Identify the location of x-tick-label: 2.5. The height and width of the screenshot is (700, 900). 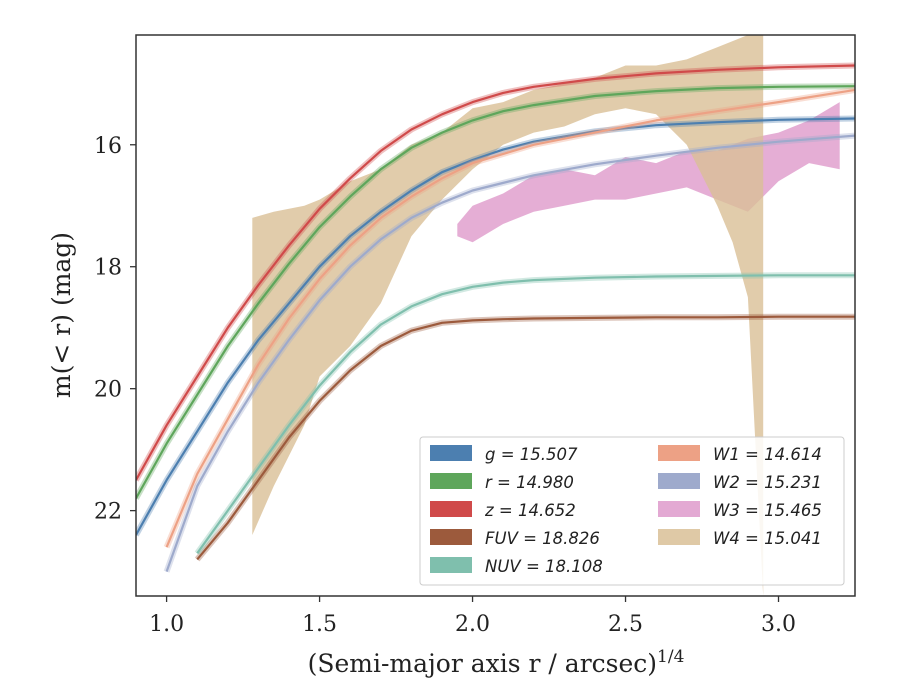
(625, 624).